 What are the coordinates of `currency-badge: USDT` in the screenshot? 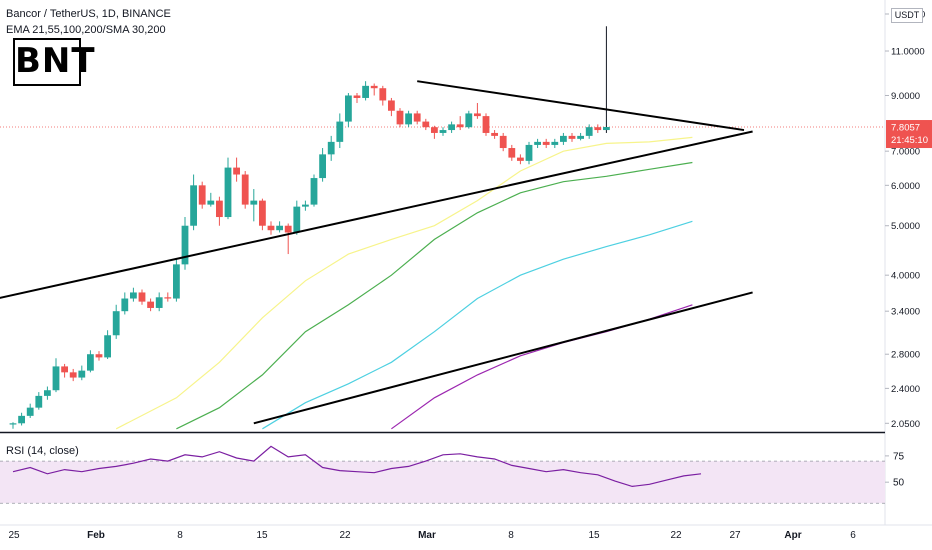 It's located at (907, 15).